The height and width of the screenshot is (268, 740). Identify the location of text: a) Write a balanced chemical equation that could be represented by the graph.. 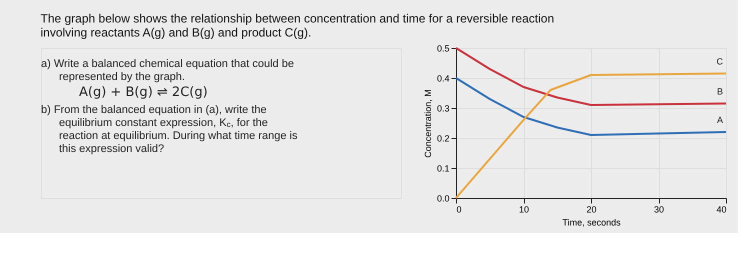
(167, 70).